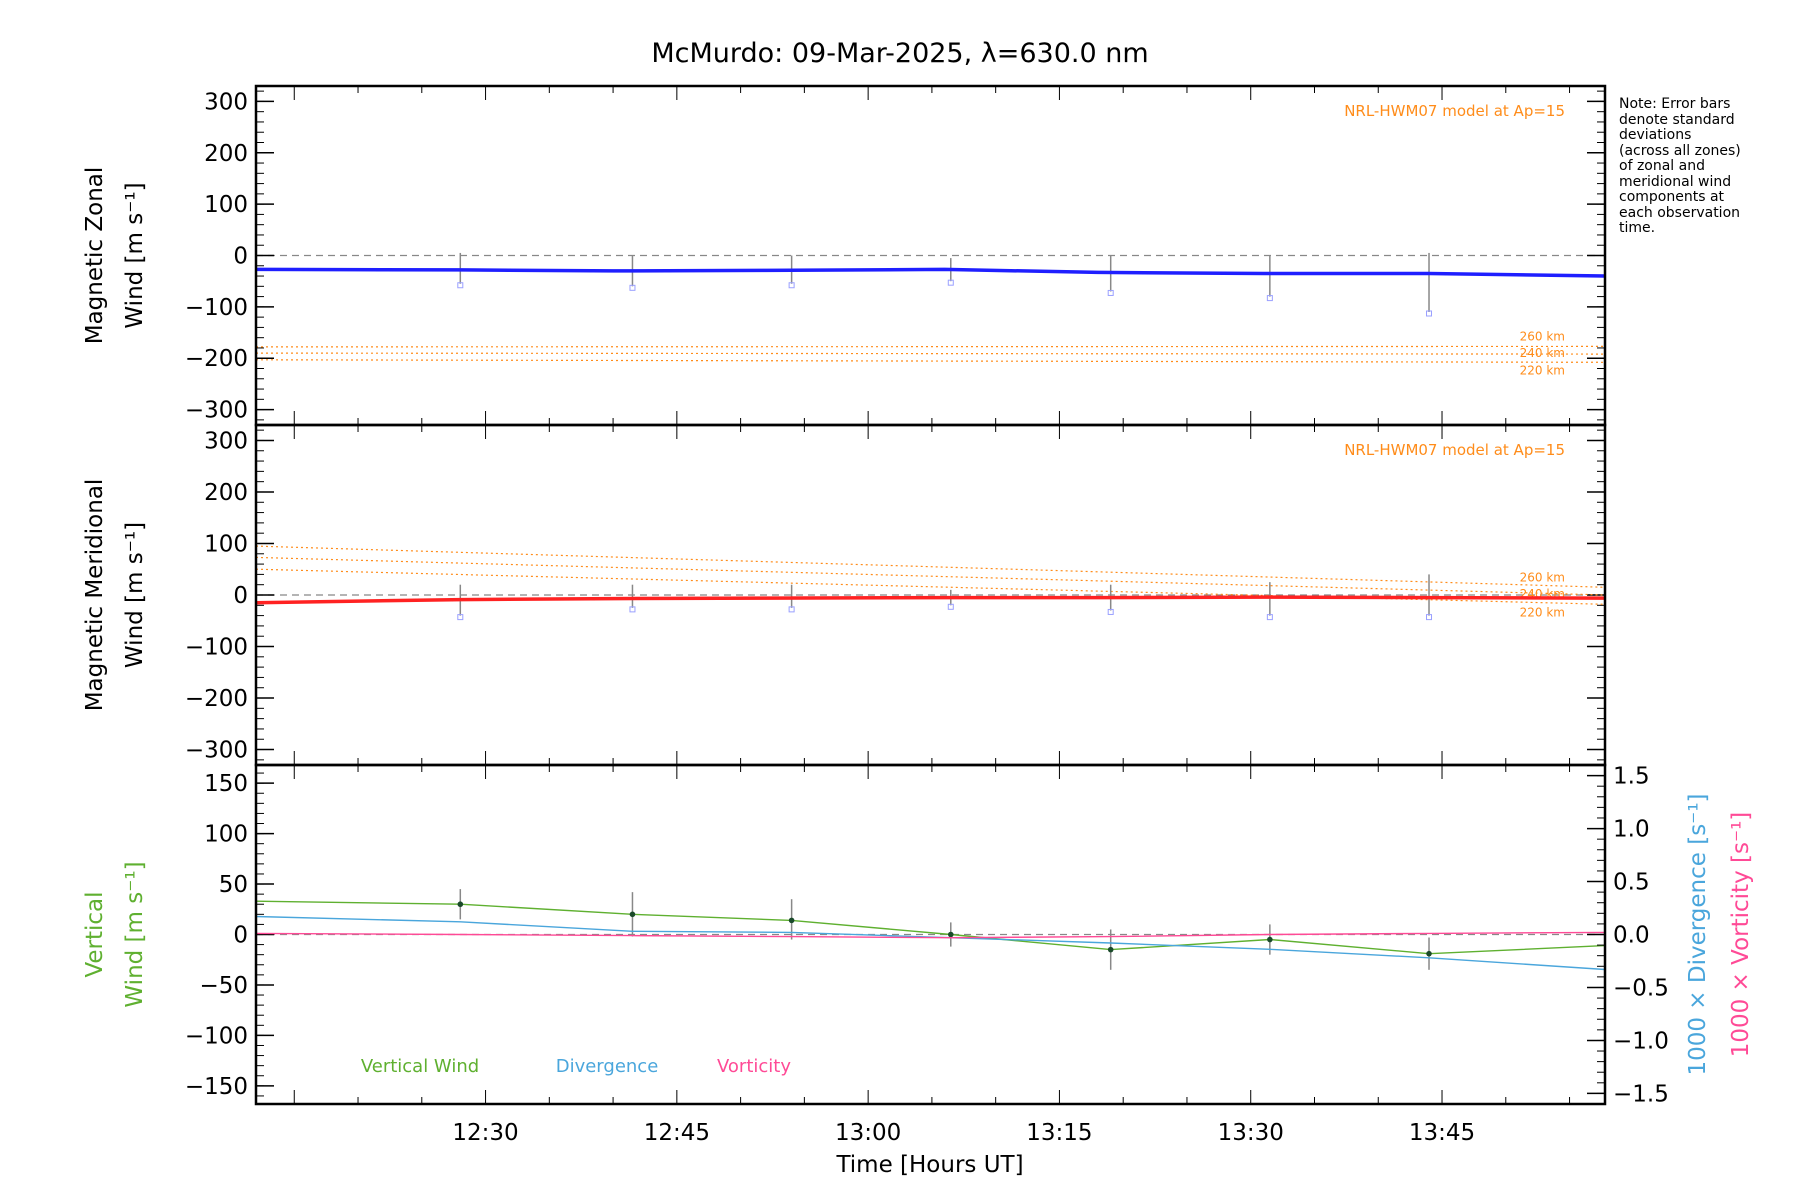 The image size is (1800, 1200). What do you see at coordinates (115, 256) in the screenshot?
I see `y-axis-label: Magnetic Zonal Wind [m s⁻¹]` at bounding box center [115, 256].